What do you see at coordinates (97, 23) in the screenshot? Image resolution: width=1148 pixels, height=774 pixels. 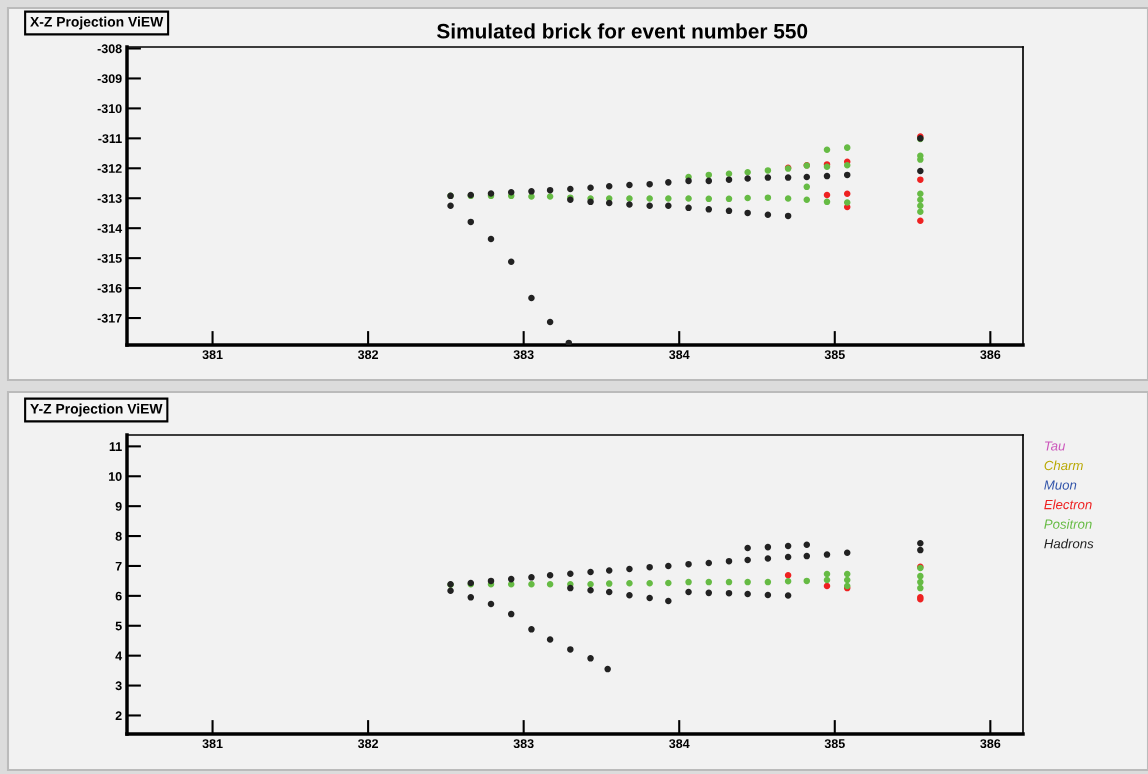 I see `chart-subtitle: X-Z Projection ViEW` at bounding box center [97, 23].